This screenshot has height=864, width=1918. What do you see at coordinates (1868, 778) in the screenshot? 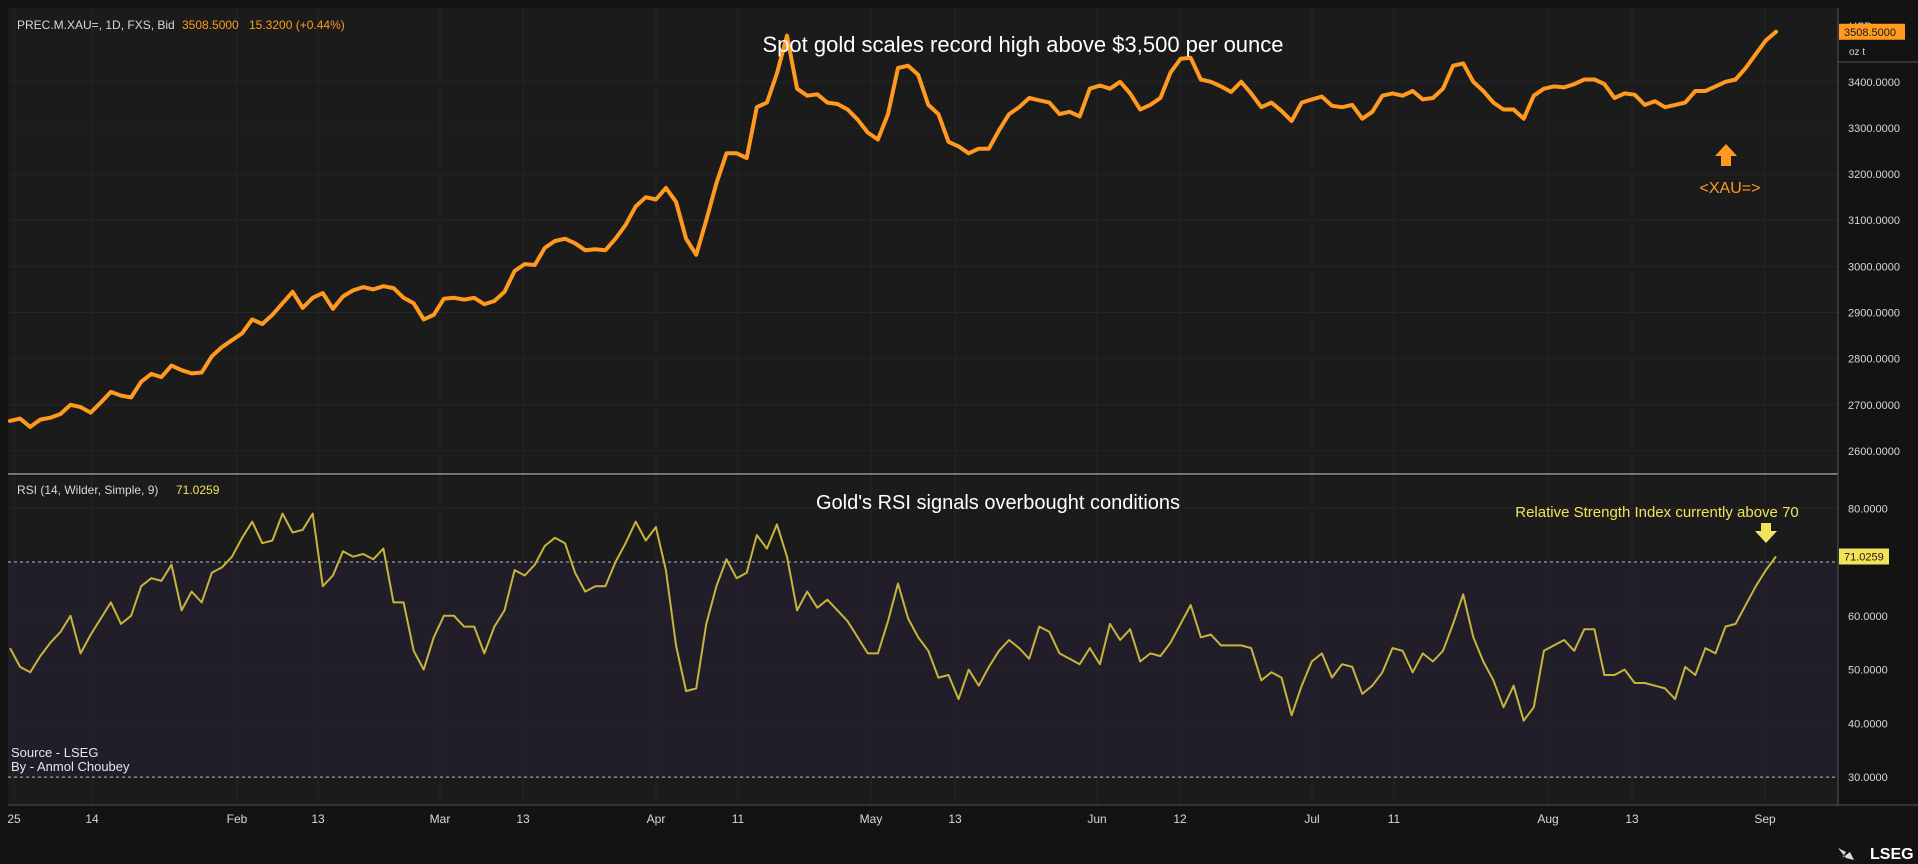
I see `rsi-tick-label: 30.0000` at bounding box center [1868, 778].